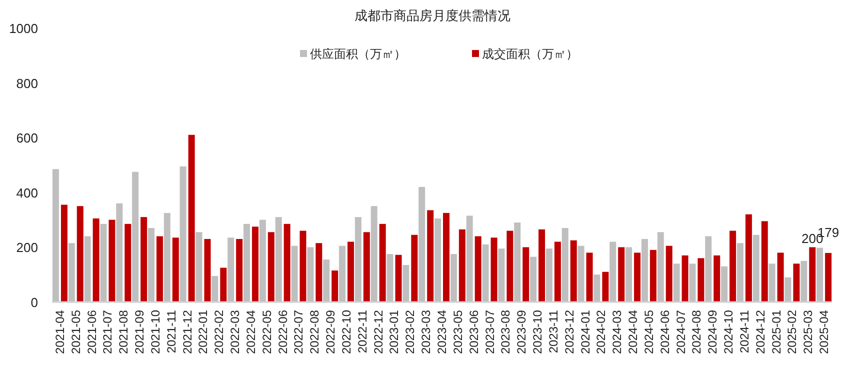 This screenshot has height=385, width=865. Describe the element at coordinates (75, 332) in the screenshot. I see `x-tick-label: 2021-05` at that location.